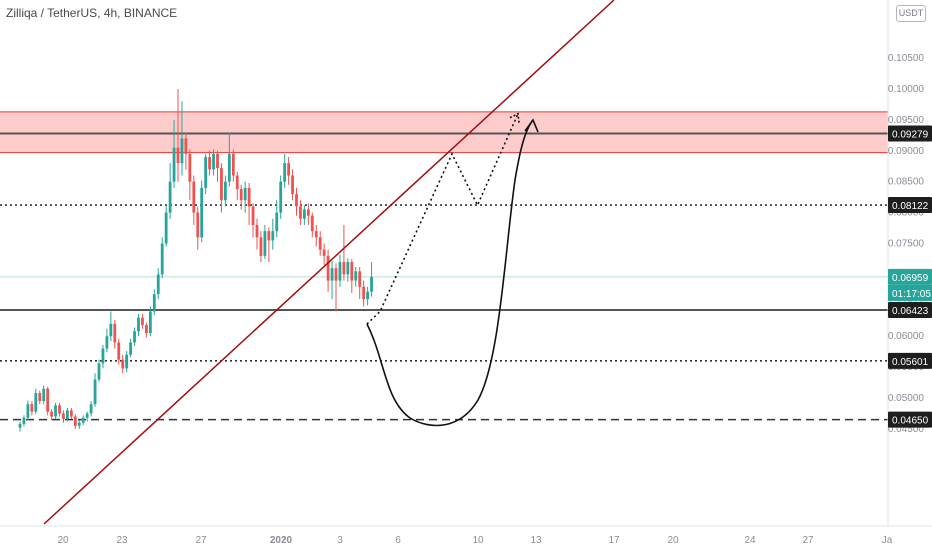  I want to click on time-axis: 20 23 27 2020 3 6 10 13 17 20 24 27 Ja, so click(466, 535).